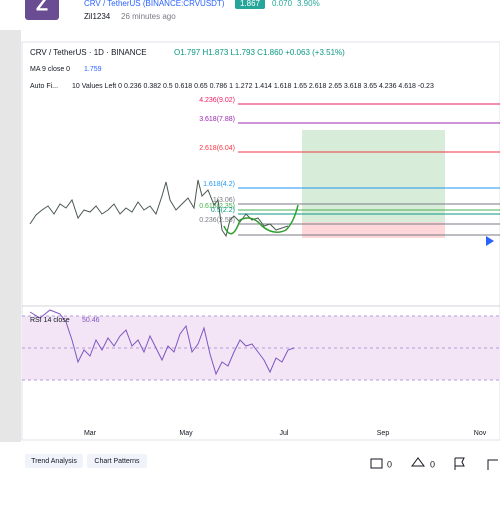 This screenshot has height=505, width=500. I want to click on side-strip, so click(10, 236).